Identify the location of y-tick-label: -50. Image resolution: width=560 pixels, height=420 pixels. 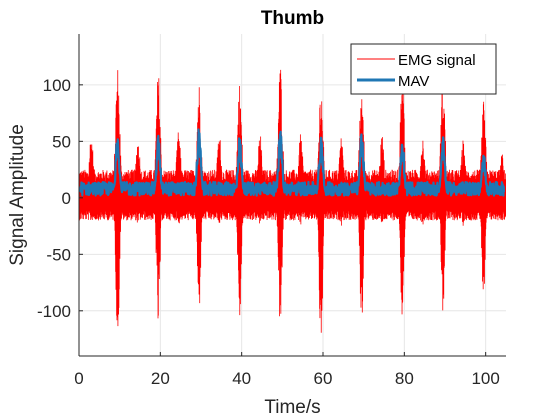
(58, 254).